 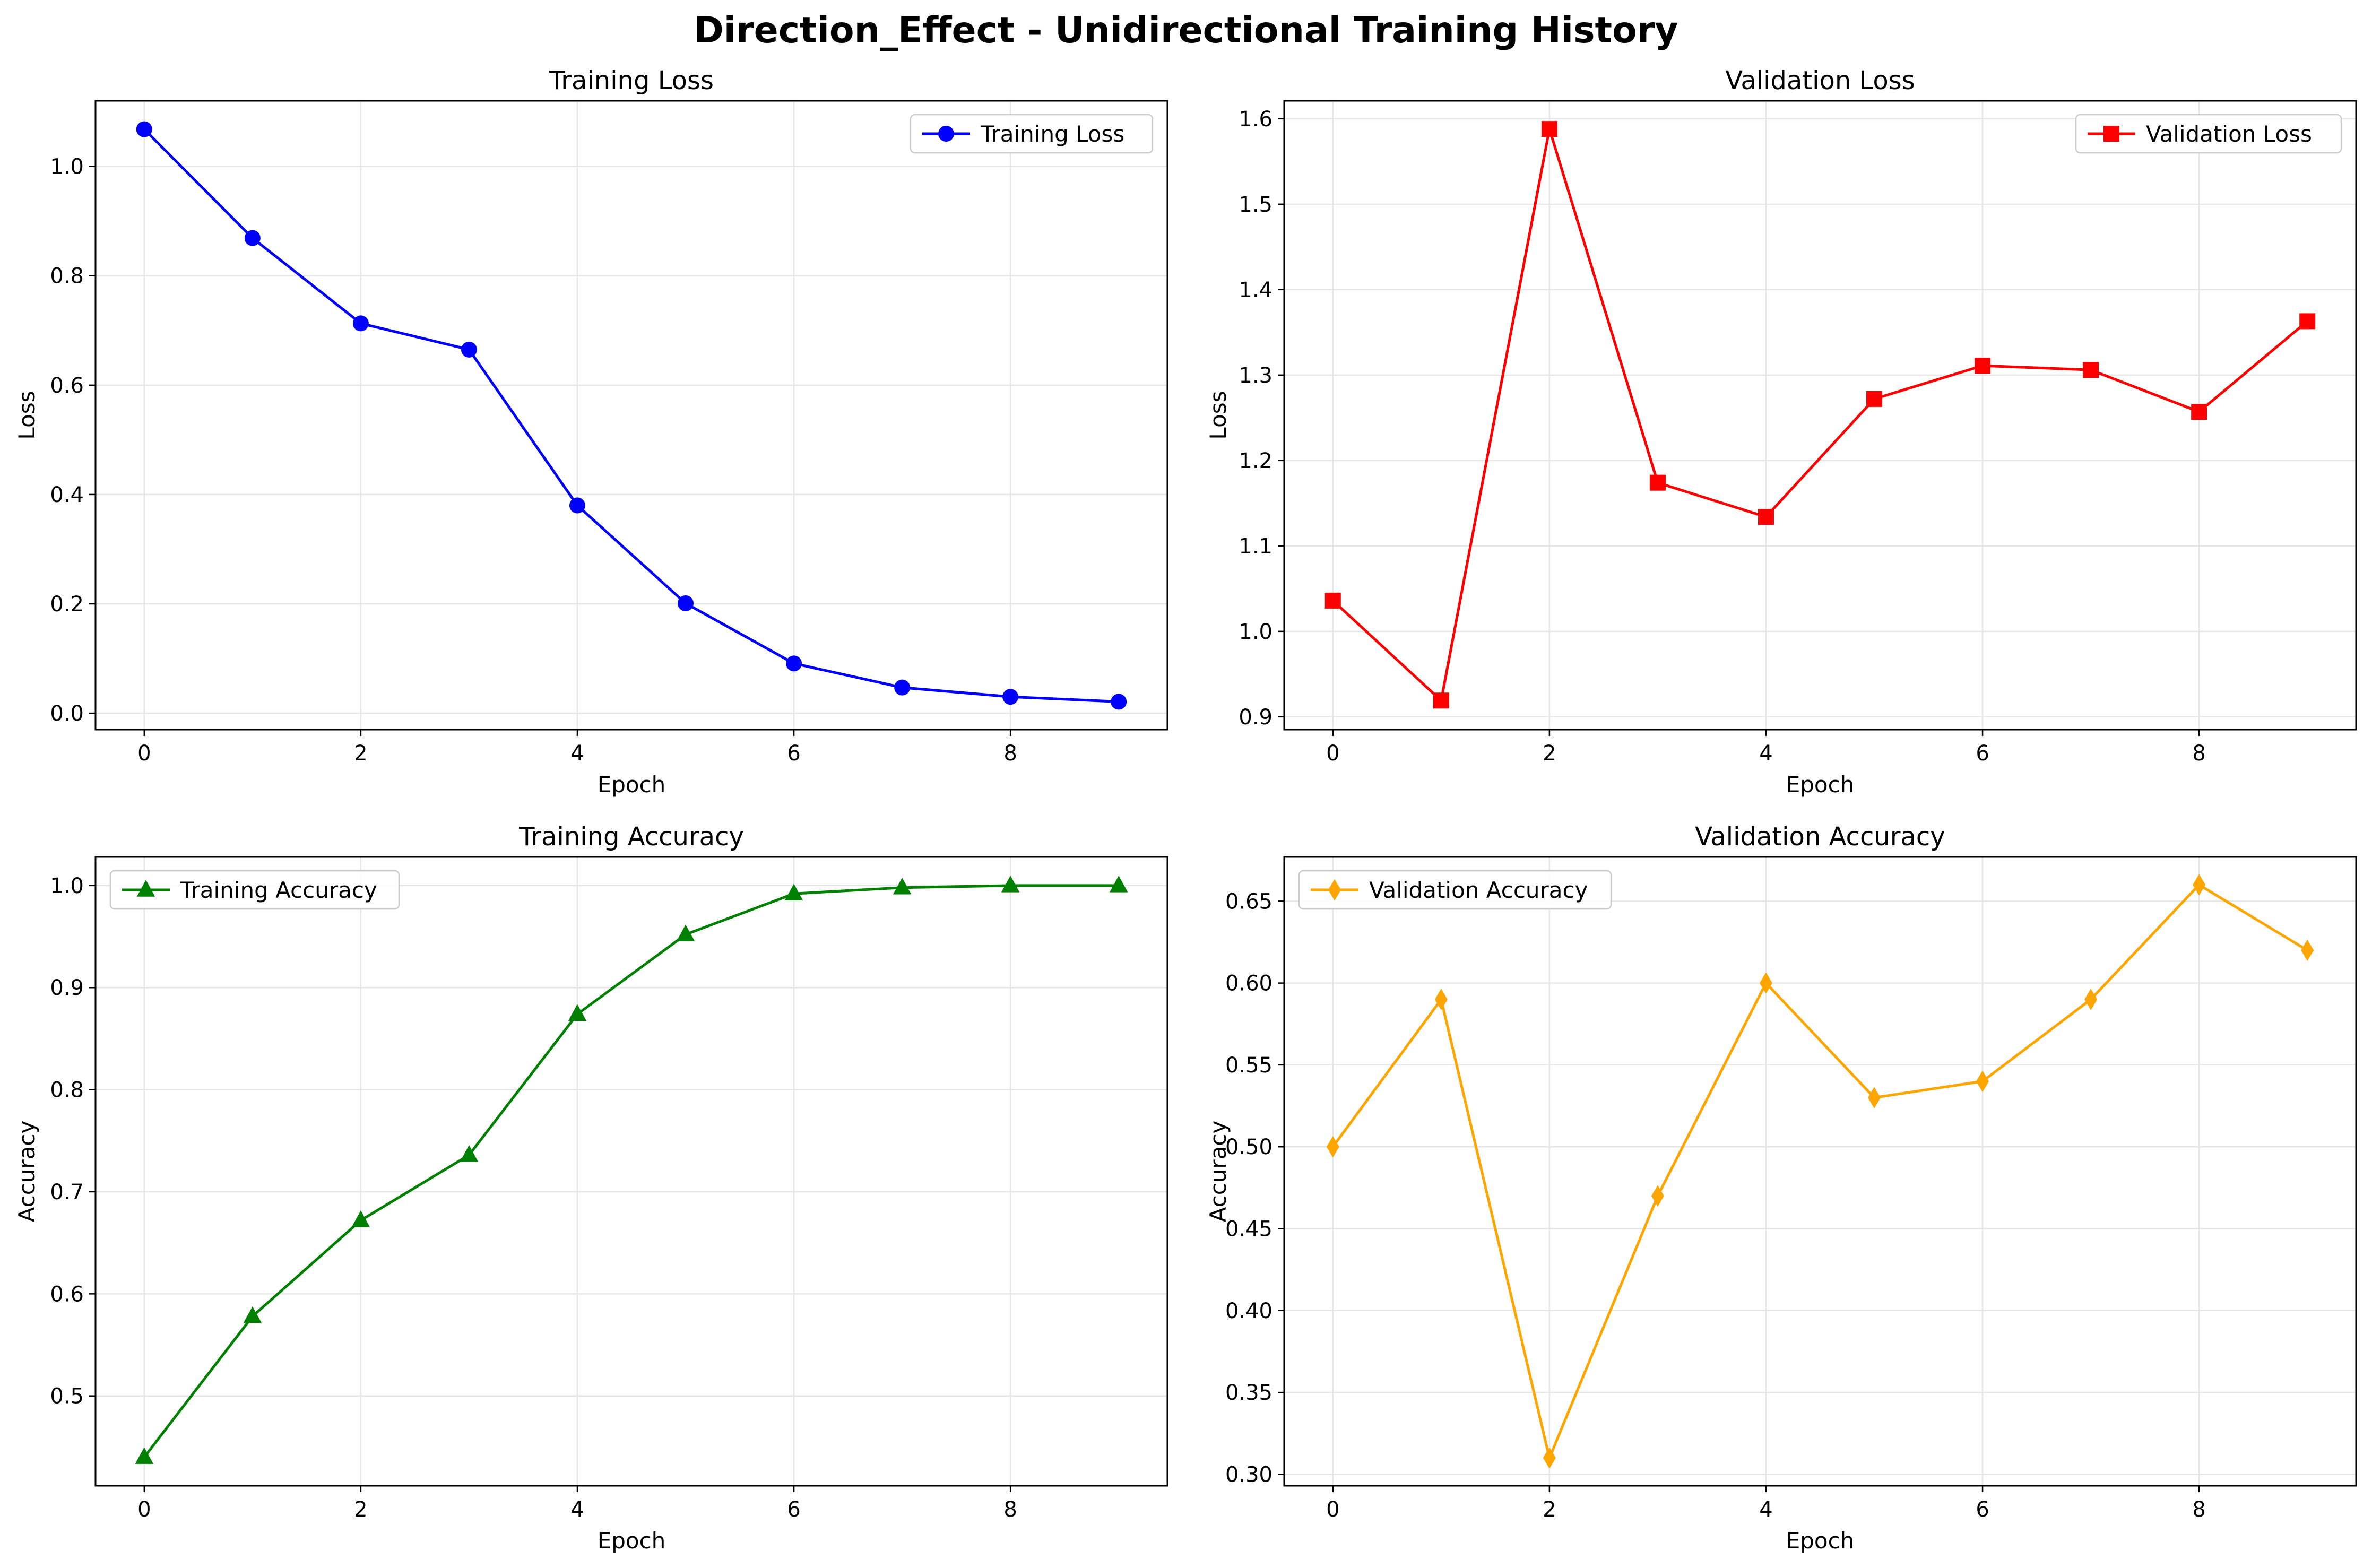 I want to click on legend-label: Validation Accuracy, so click(x=1478, y=890).